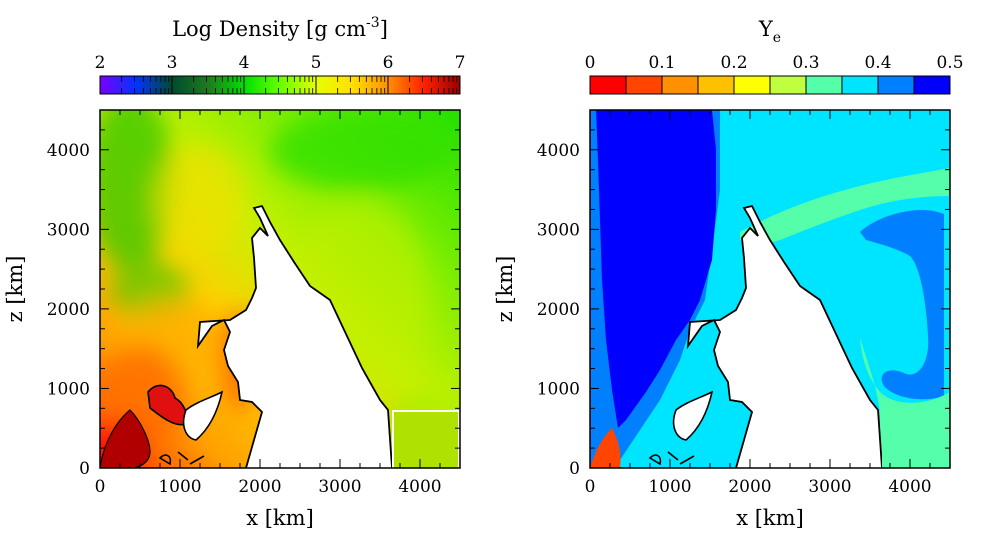  What do you see at coordinates (388, 63) in the screenshot?
I see `density-colorbar-tick-label: 6` at bounding box center [388, 63].